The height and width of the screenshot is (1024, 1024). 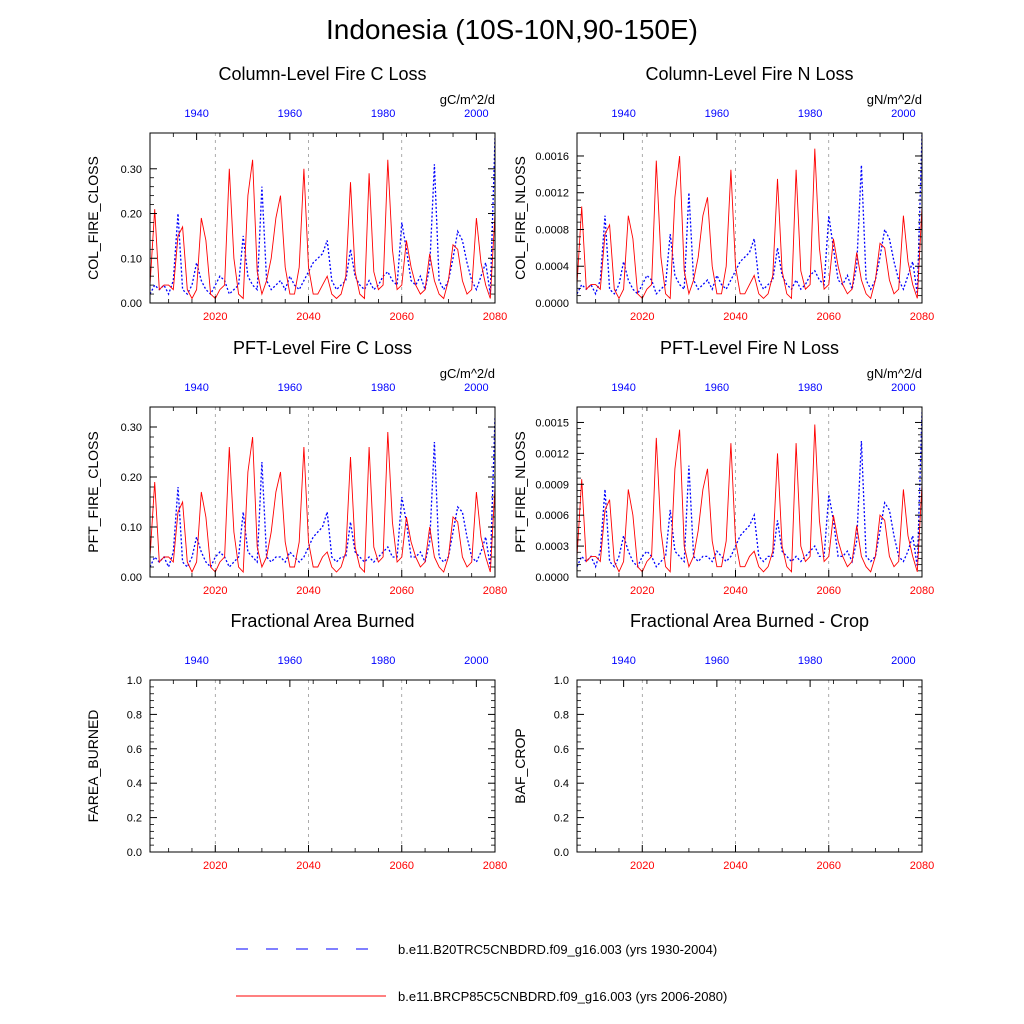 What do you see at coordinates (322, 74) in the screenshot?
I see `panel-title: Column-Level Fire C Loss` at bounding box center [322, 74].